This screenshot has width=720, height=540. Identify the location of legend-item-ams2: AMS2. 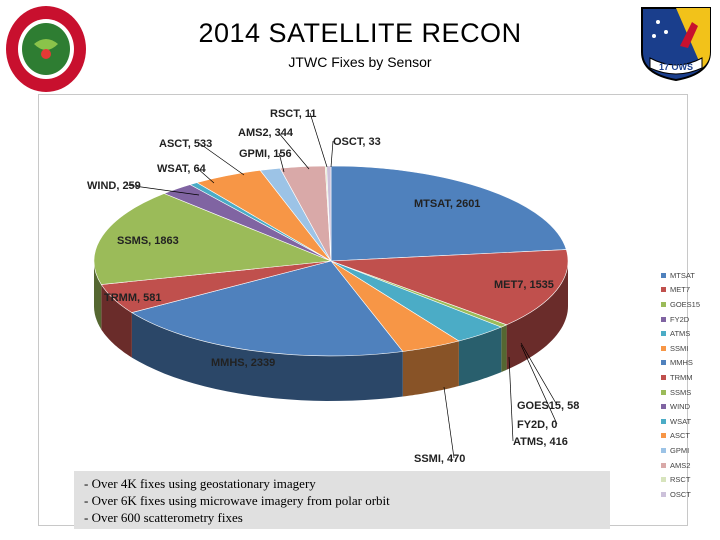
(690, 465).